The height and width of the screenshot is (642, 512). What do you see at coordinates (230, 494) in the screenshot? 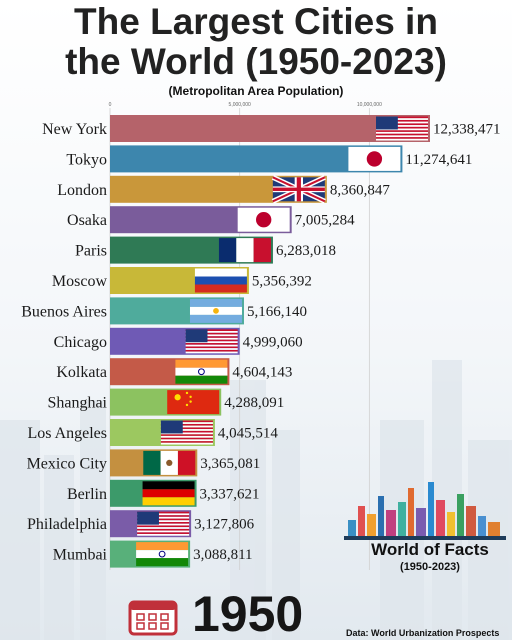
I see `value-label: 3,337,621` at bounding box center [230, 494].